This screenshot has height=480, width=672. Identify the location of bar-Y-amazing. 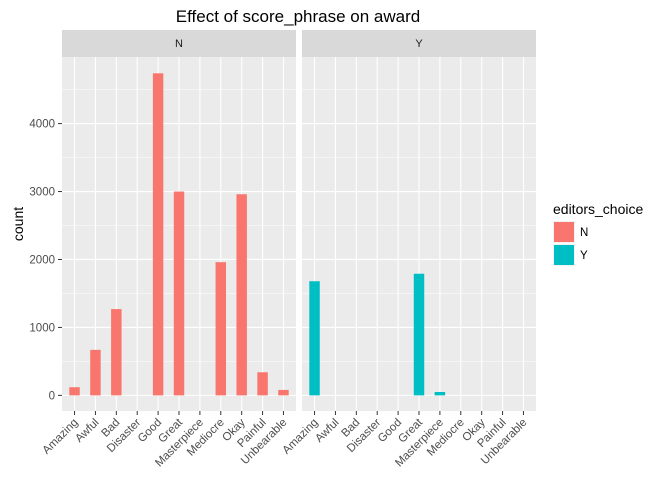
(314, 338).